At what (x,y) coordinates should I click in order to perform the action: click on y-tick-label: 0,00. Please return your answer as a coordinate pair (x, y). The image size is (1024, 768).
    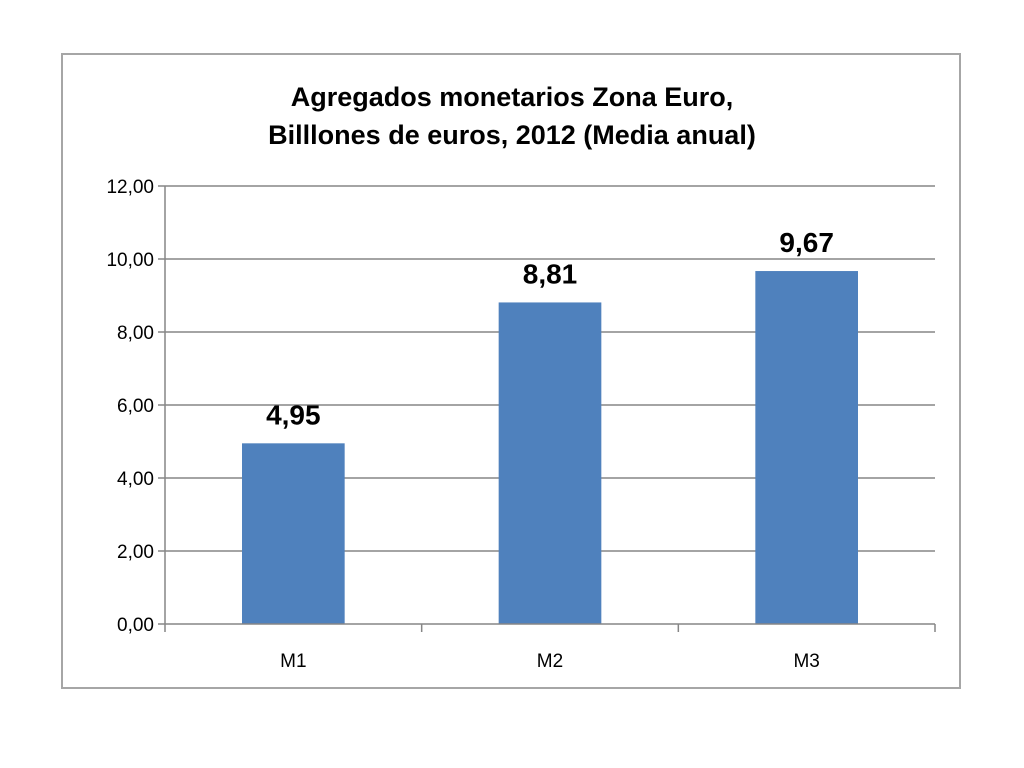
    Looking at the image, I should click on (135, 625).